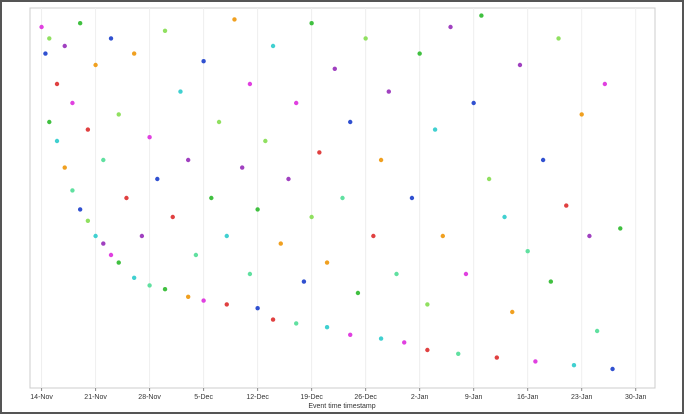 This screenshot has height=414, width=684. Describe the element at coordinates (528, 397) in the screenshot. I see `x-tick-label: 16-Jan` at that location.